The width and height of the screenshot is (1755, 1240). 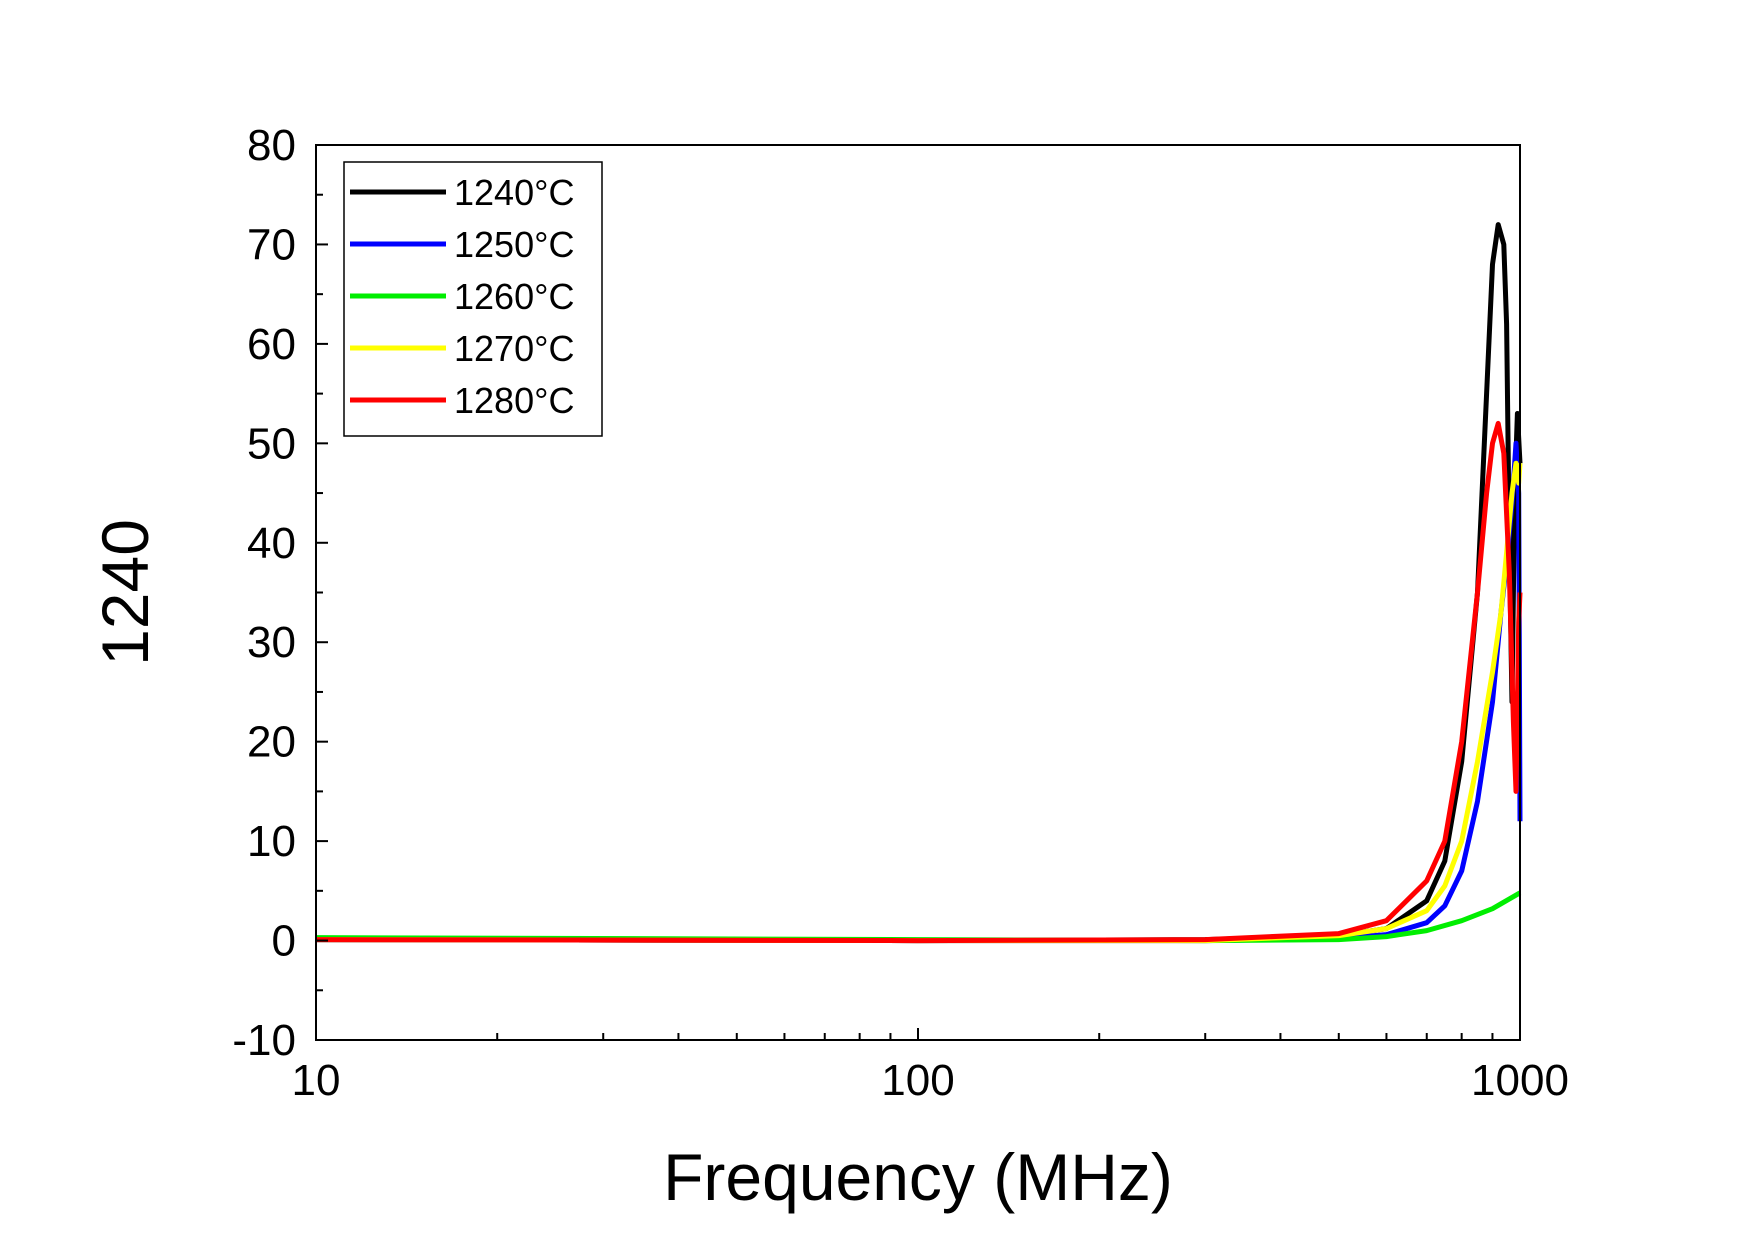 What do you see at coordinates (917, 1080) in the screenshot?
I see `x-tick-label: 100` at bounding box center [917, 1080].